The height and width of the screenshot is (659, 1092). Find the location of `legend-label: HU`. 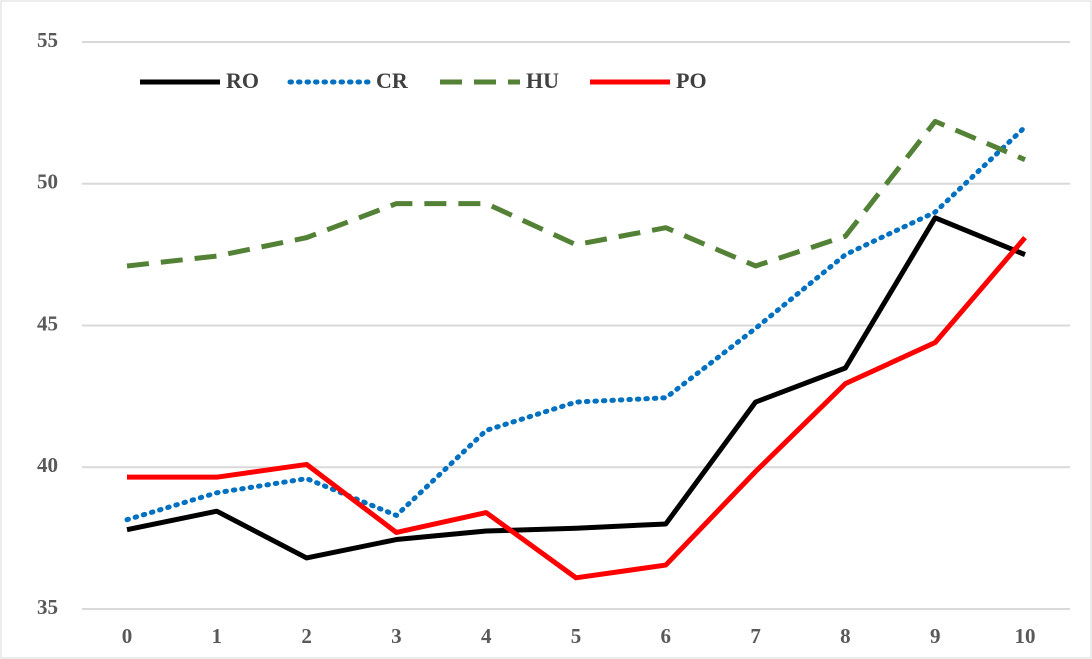

legend-label: HU is located at coordinates (542, 80).